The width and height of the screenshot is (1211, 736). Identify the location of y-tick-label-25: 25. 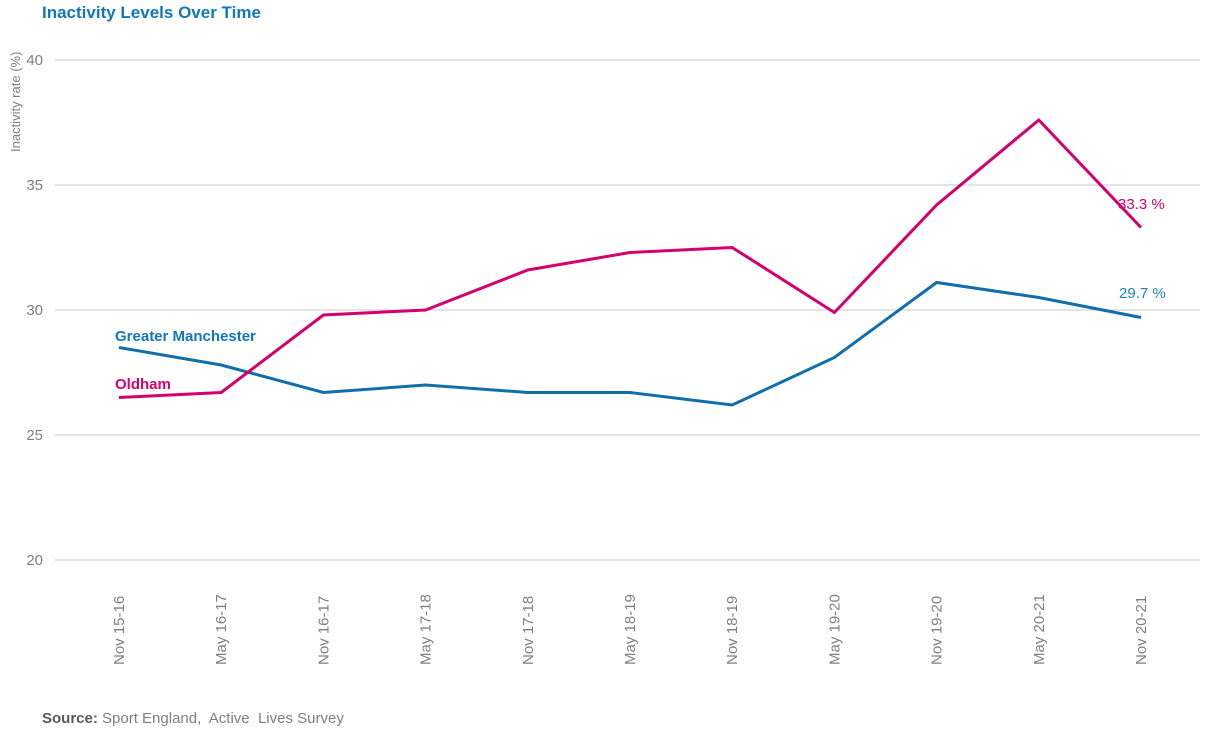
(34, 435).